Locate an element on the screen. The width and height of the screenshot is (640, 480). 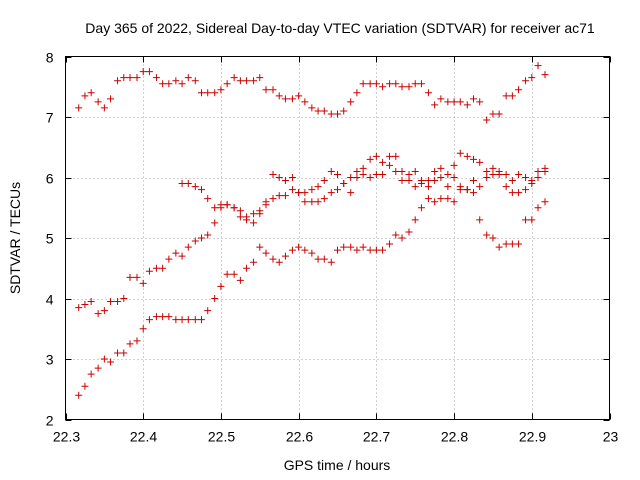
x-tick-label: 22.8 is located at coordinates (454, 437).